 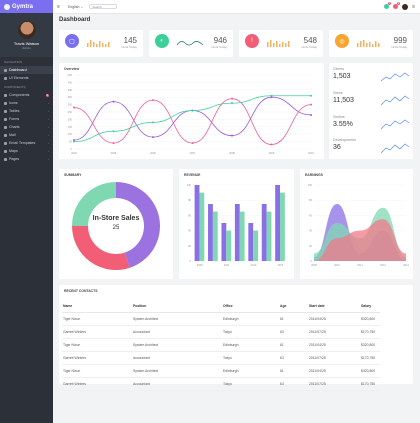 What do you see at coordinates (47, 95) in the screenshot?
I see `components-badge: 9` at bounding box center [47, 95].